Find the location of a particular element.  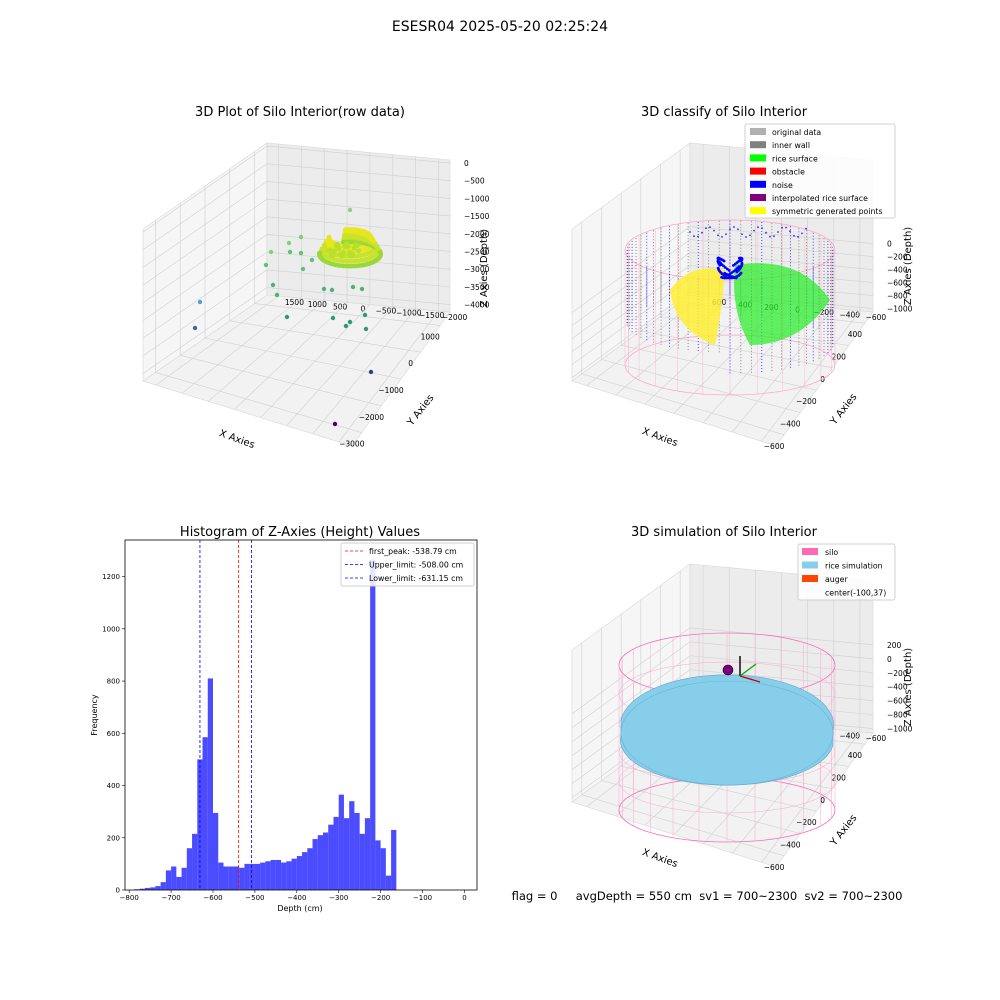

y-tick-label: −1500 is located at coordinates (432, 315).